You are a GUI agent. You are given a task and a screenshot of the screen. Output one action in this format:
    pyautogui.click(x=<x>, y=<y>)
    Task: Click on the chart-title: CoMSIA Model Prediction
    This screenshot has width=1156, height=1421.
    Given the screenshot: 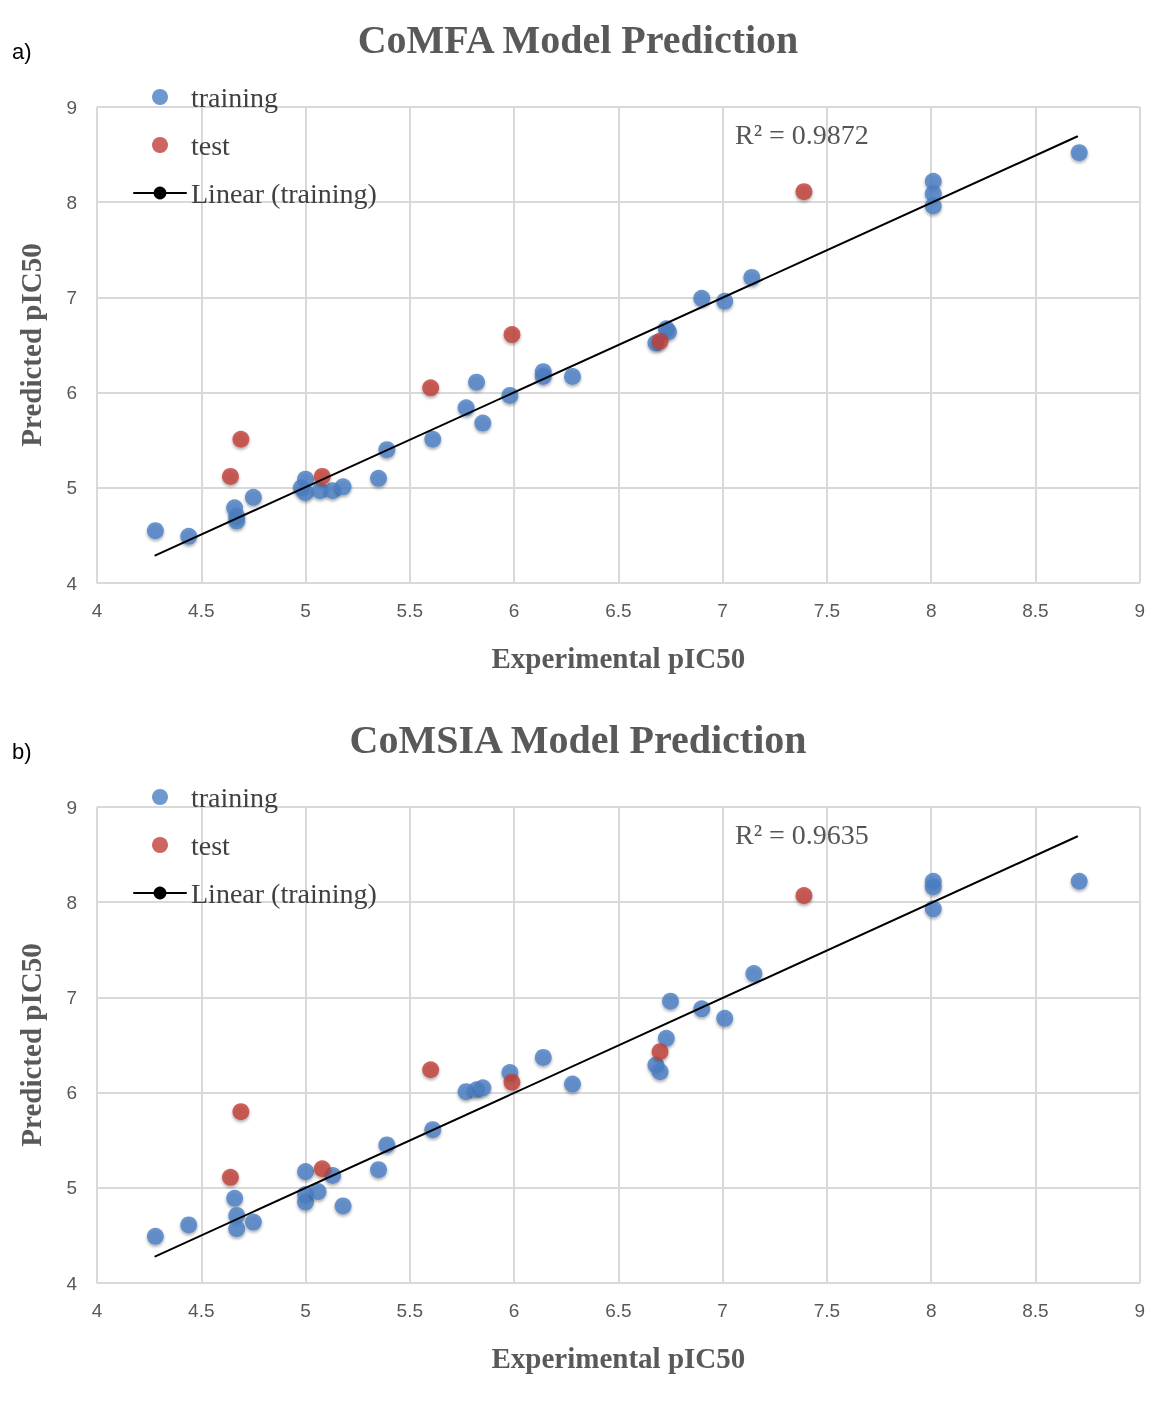 What is the action you would take?
    pyautogui.click(x=578, y=739)
    